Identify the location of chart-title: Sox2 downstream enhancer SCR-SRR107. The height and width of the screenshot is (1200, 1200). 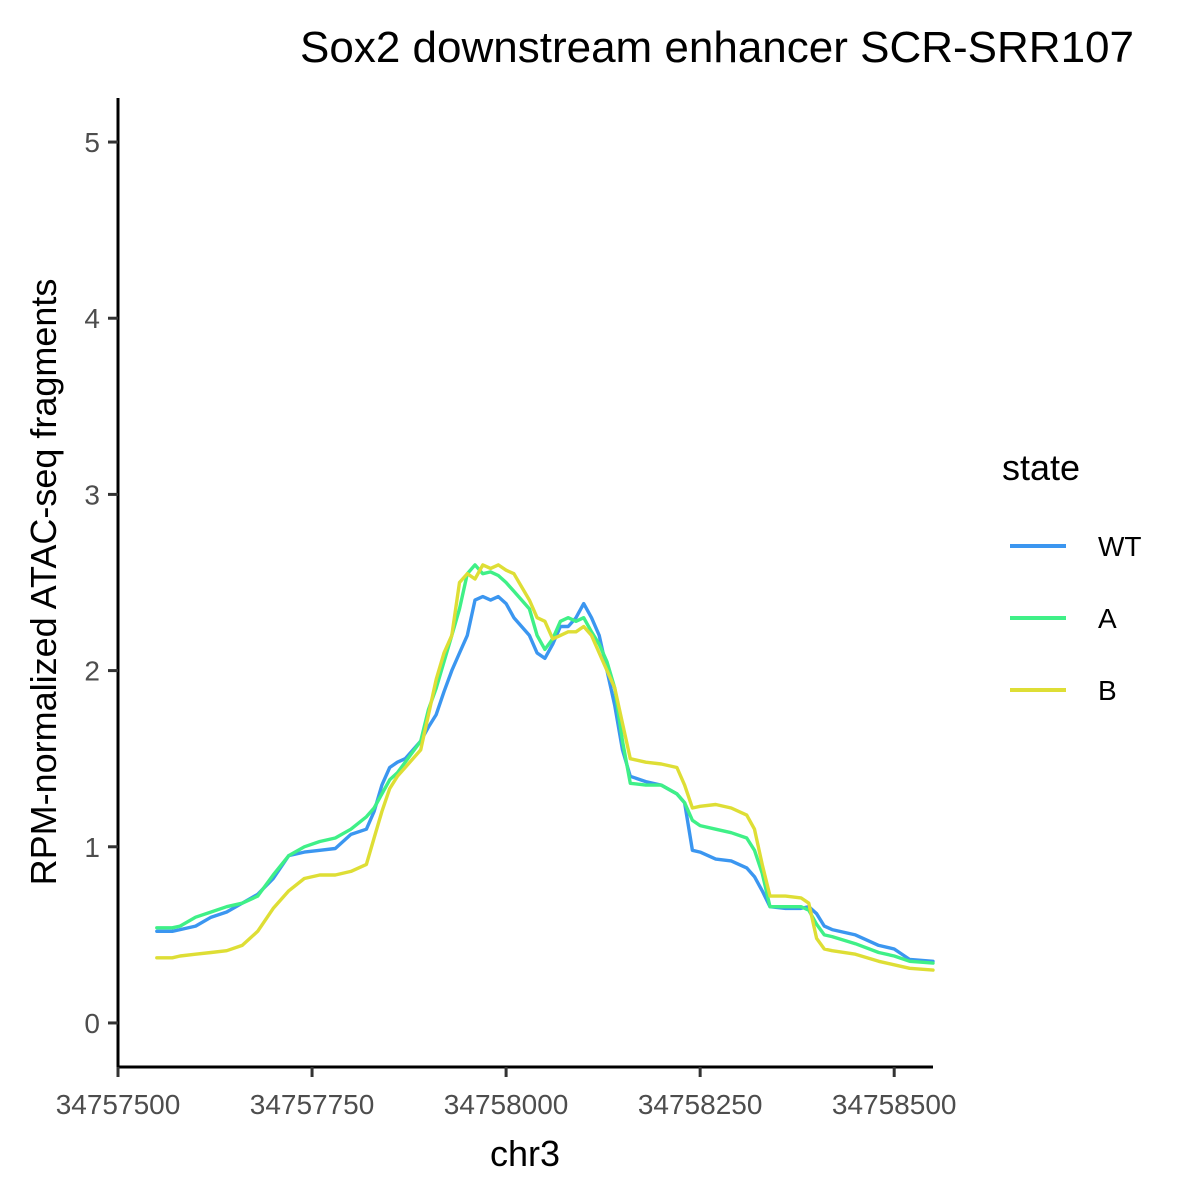
(717, 47).